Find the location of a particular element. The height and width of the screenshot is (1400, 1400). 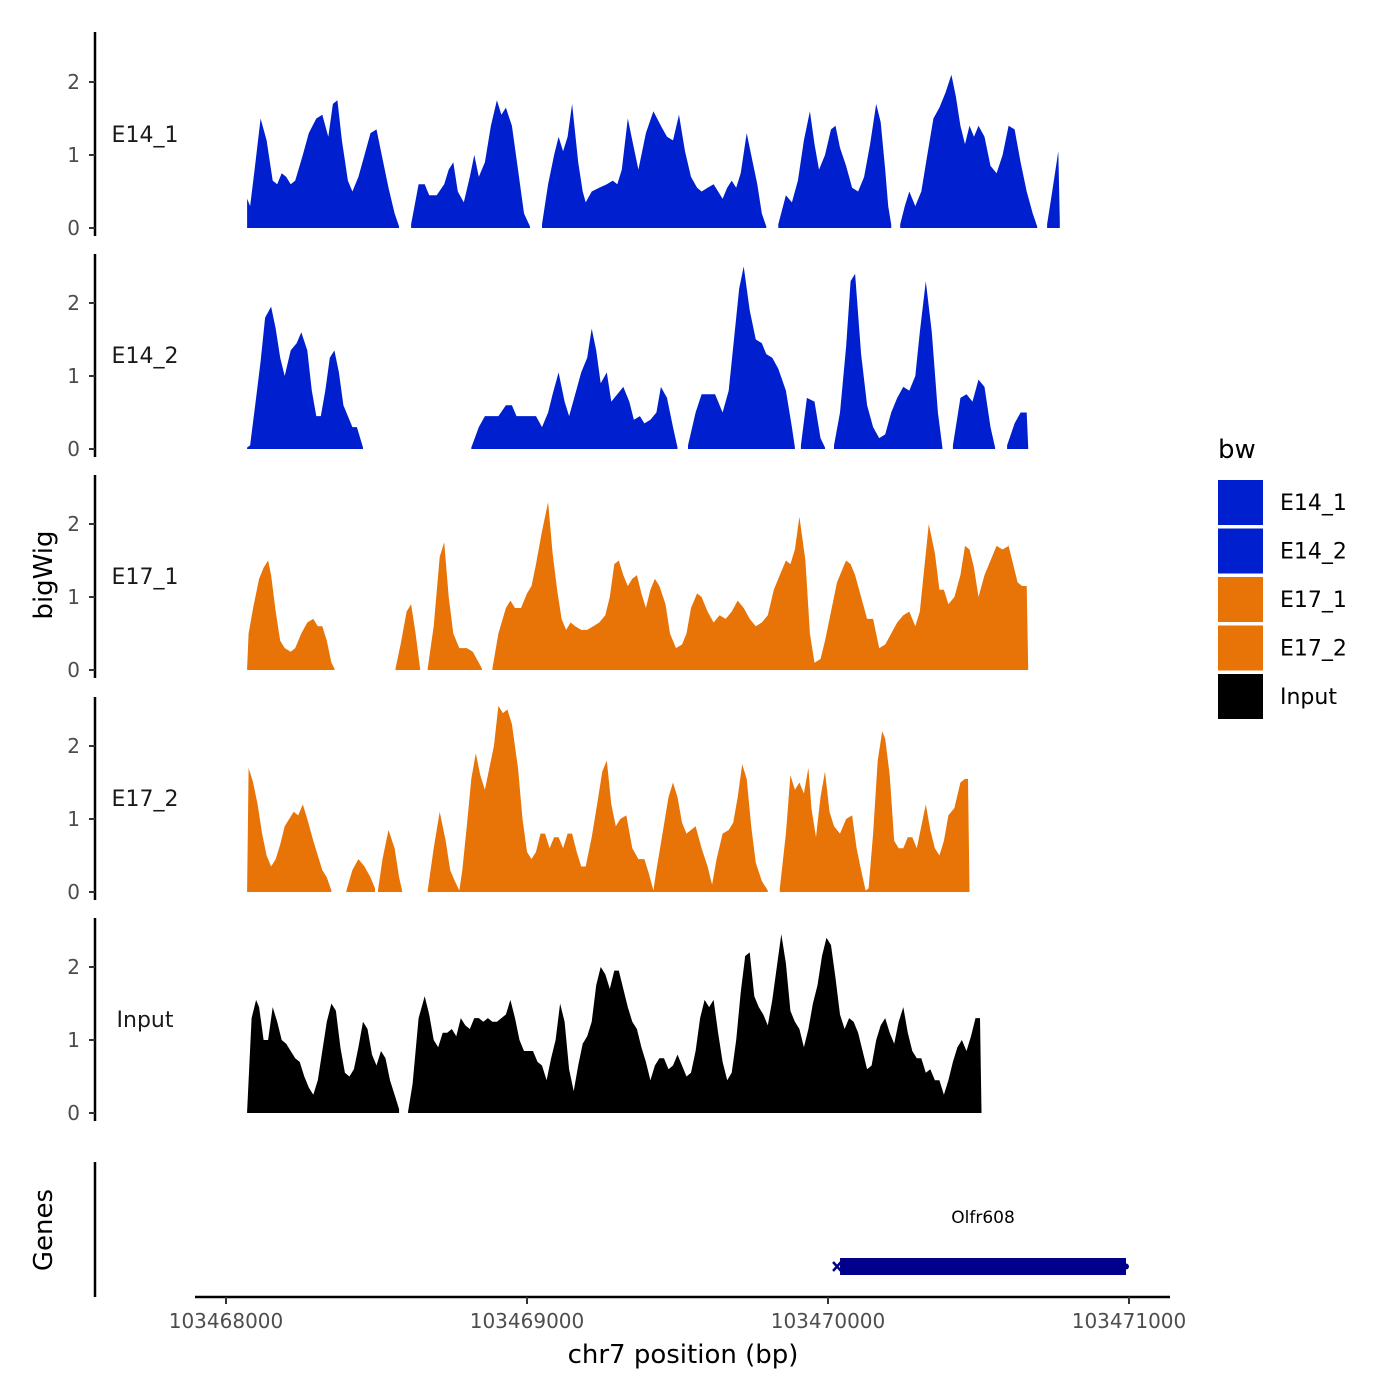

legend-swatch-input is located at coordinates (1240, 696).